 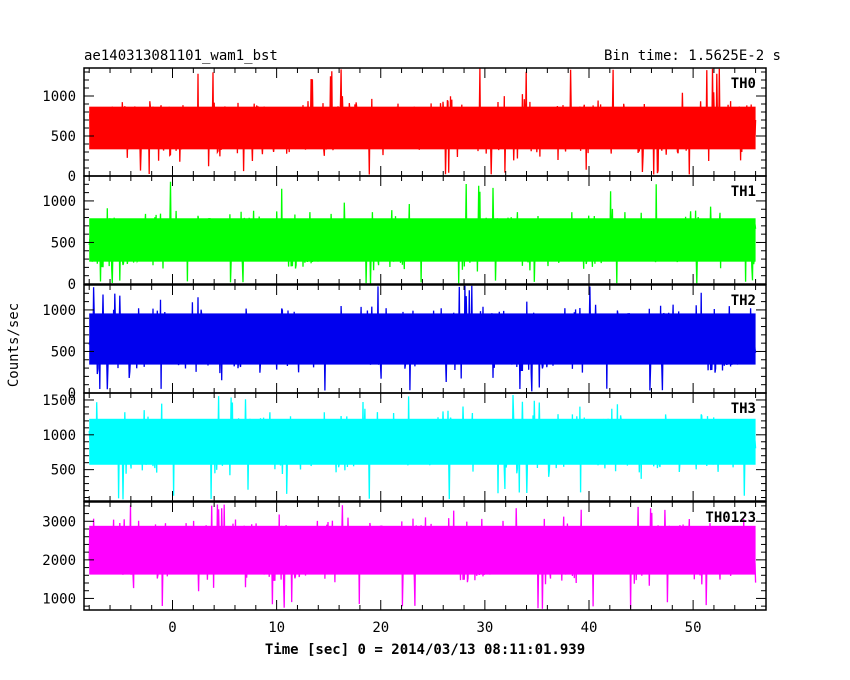 I want to click on panel-th0123: 1000 2000 3000 TH0123, so click(x=404, y=556).